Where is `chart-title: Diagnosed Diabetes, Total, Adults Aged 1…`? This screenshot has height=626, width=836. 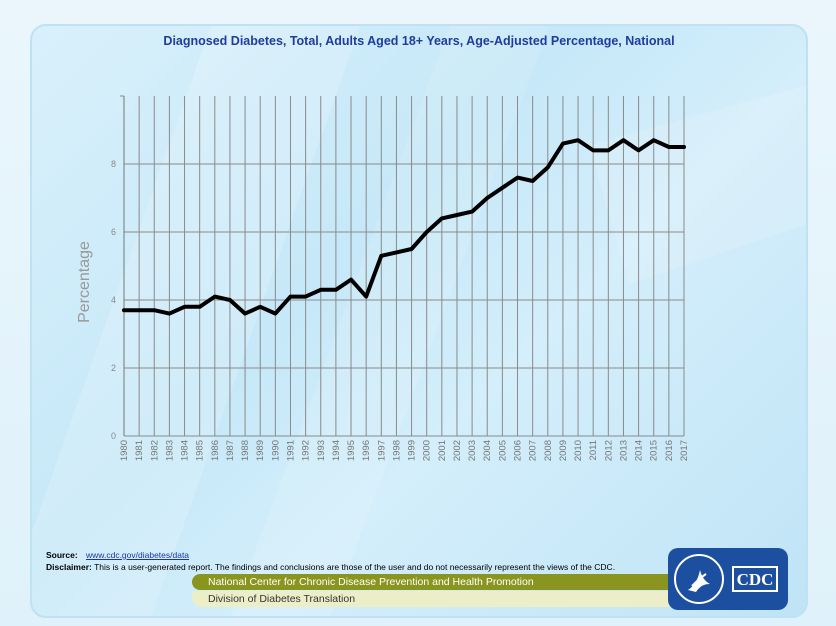 chart-title: Diagnosed Diabetes, Total, Adults Aged 1… is located at coordinates (419, 41).